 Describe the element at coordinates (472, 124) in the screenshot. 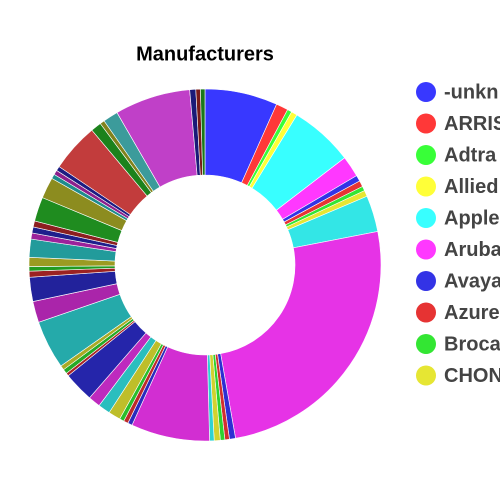

I see `legend-label: ARRIS` at that location.